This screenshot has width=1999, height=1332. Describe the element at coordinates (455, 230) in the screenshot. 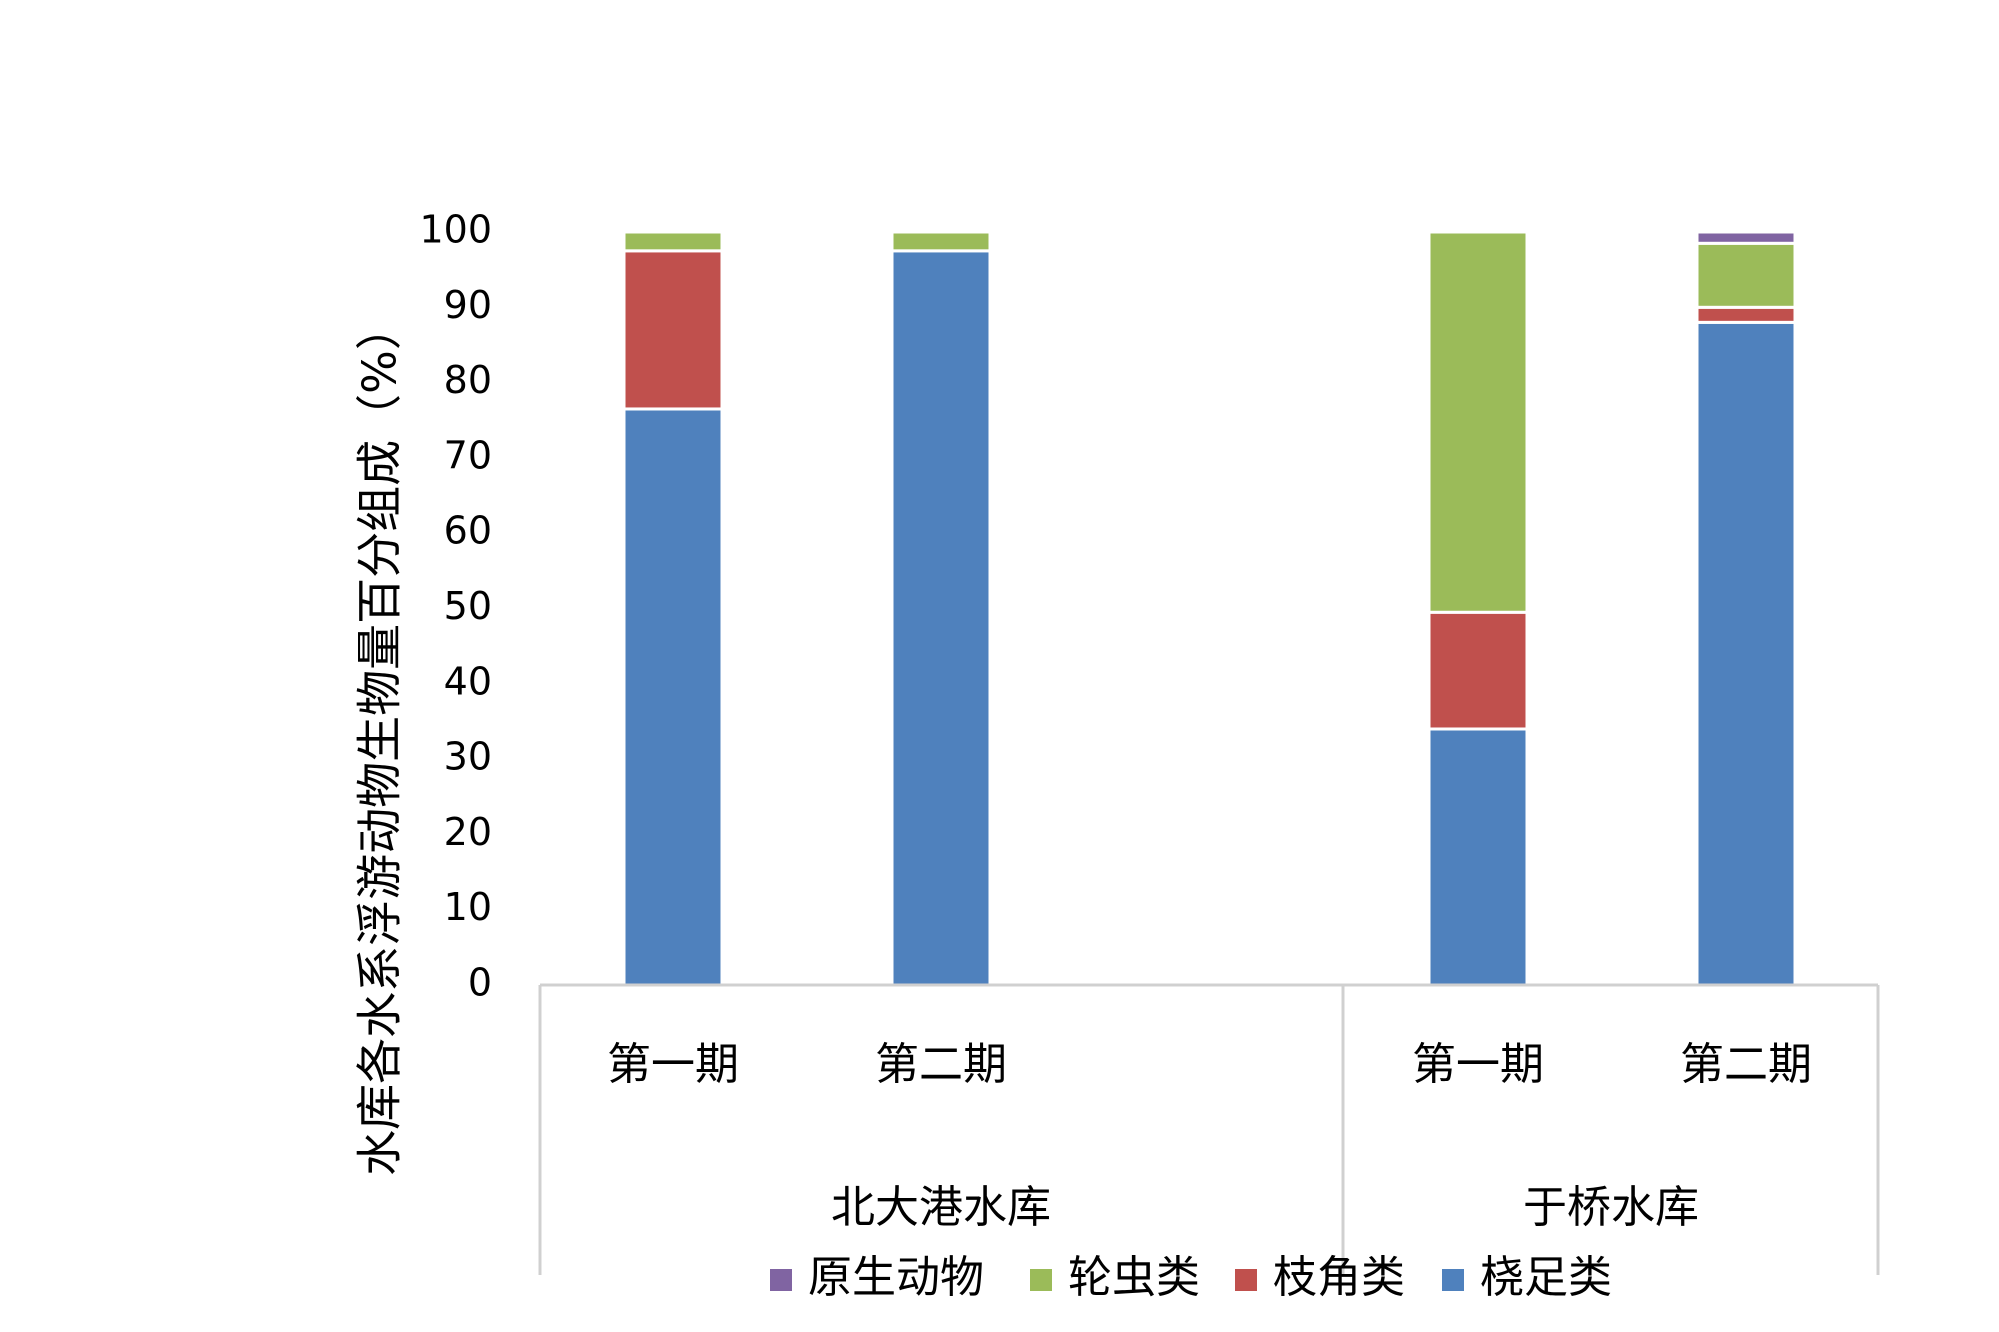

I see `y-tick-label: 100` at that location.